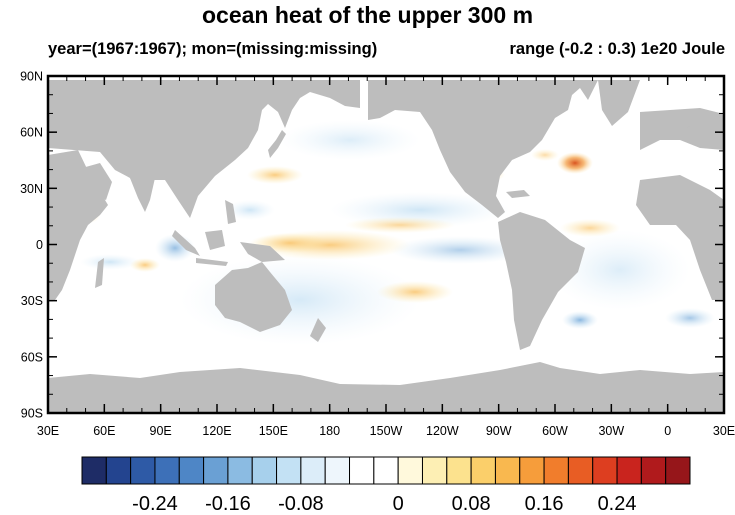  What do you see at coordinates (367, 15) in the screenshot?
I see `map-title: ocean heat of the upper 300 m` at bounding box center [367, 15].